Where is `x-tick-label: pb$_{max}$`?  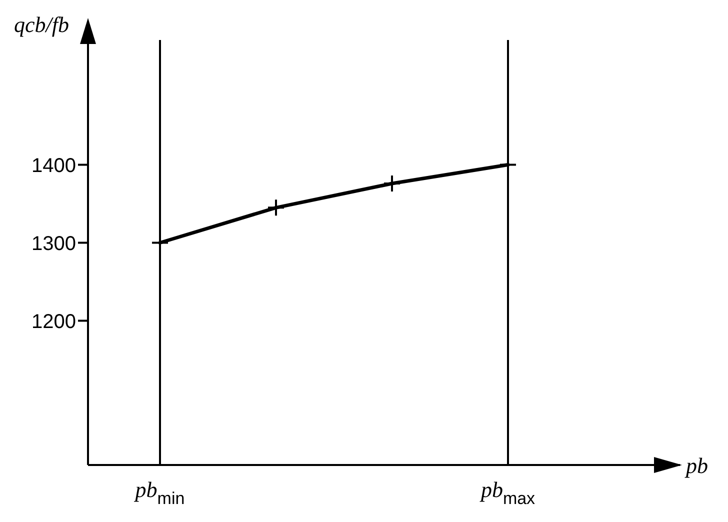
x-tick-label: pb$_{max}$ is located at coordinates (507, 492).